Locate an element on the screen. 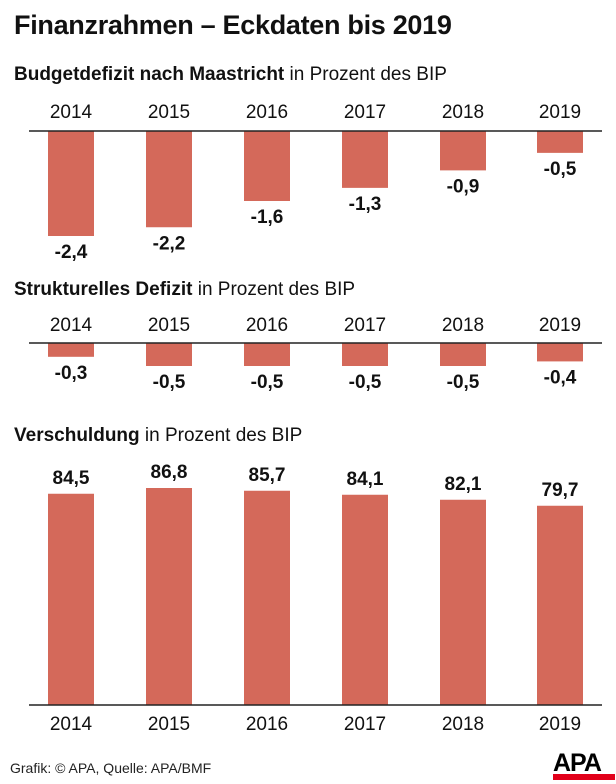 This screenshot has width=616, height=784. apa-logo: APA is located at coordinates (584, 765).